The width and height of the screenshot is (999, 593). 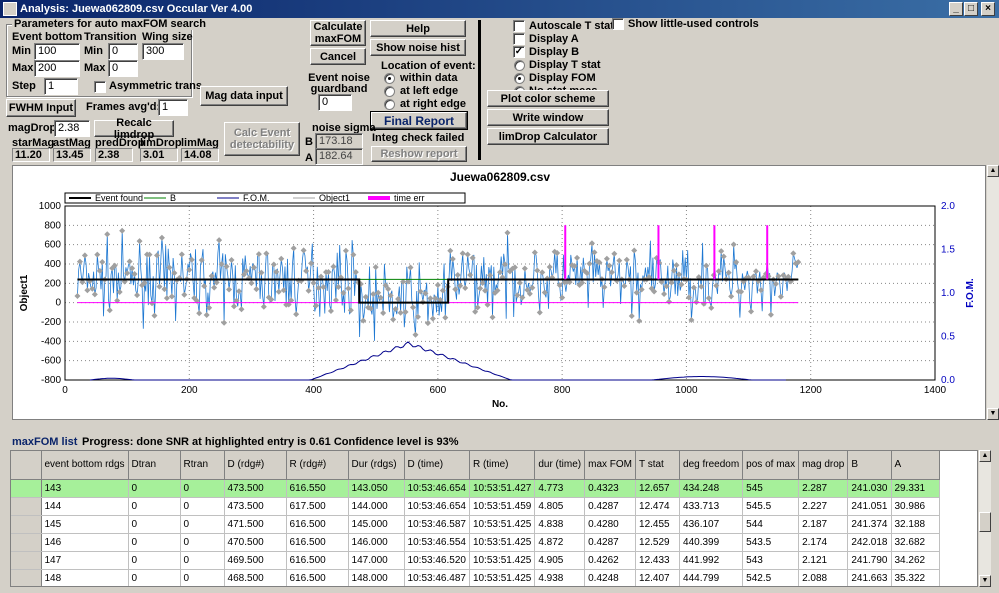 I want to click on left-edge-radio, so click(x=389, y=91).